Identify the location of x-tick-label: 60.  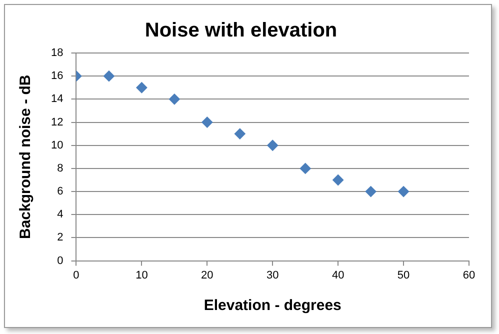
(469, 275).